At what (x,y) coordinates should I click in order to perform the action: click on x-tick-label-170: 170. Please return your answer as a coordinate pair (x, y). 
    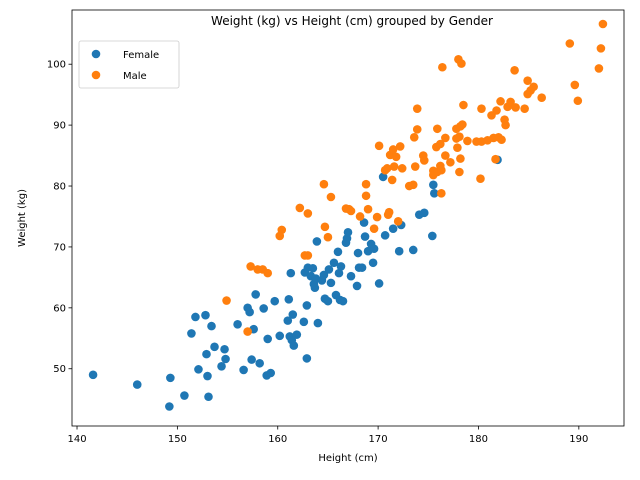
    Looking at the image, I should click on (378, 439).